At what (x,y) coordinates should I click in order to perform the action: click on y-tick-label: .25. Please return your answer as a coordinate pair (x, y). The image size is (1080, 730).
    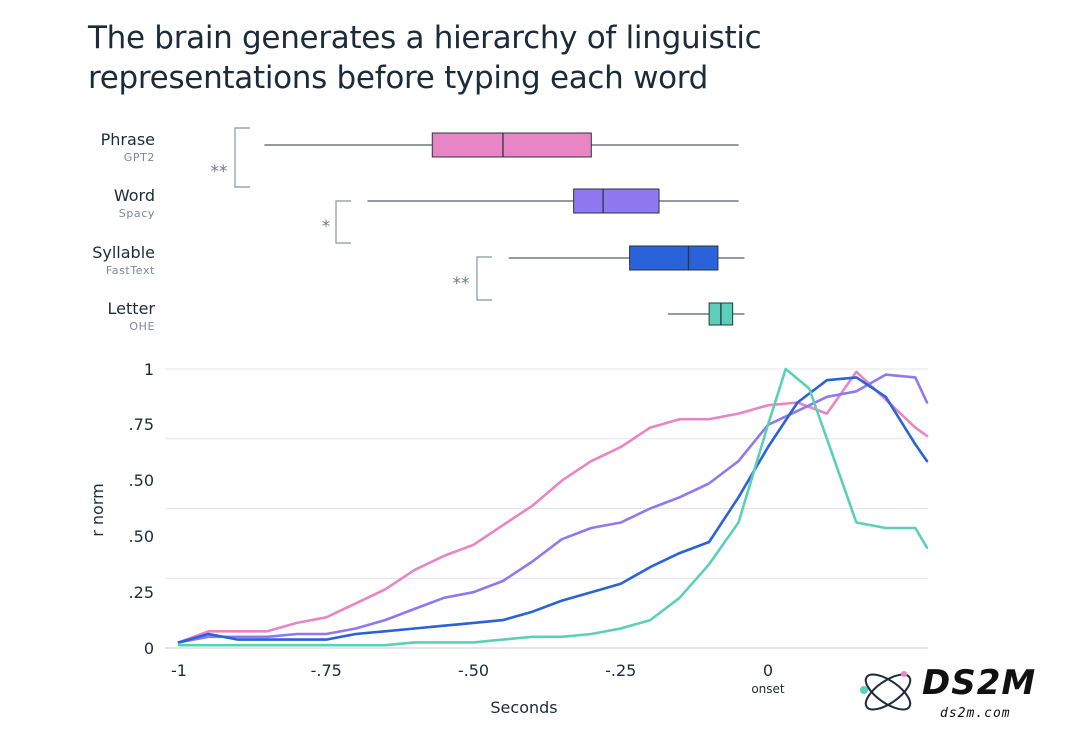
    Looking at the image, I should click on (141, 592).